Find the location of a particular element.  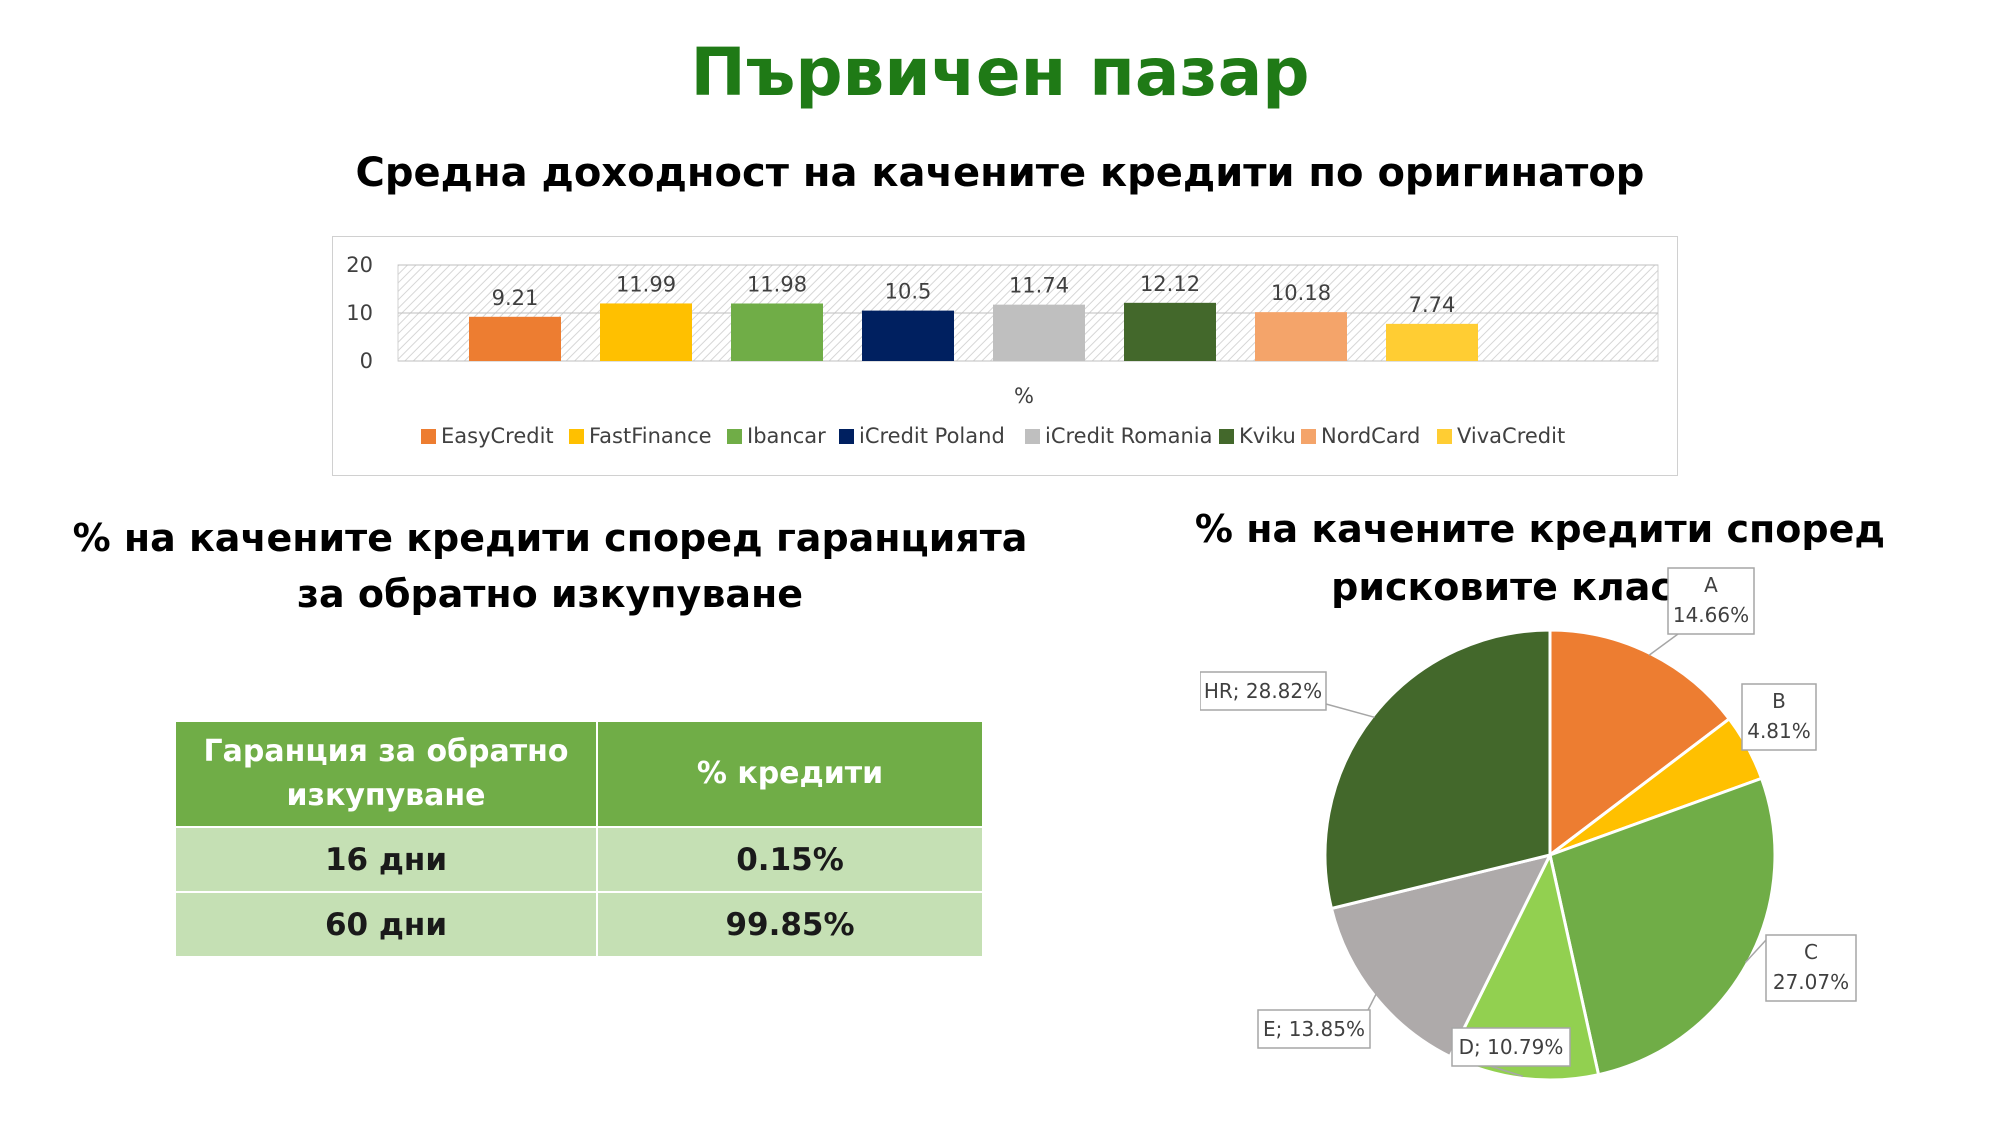

table-cell-percent: 99.85% is located at coordinates (789, 923).